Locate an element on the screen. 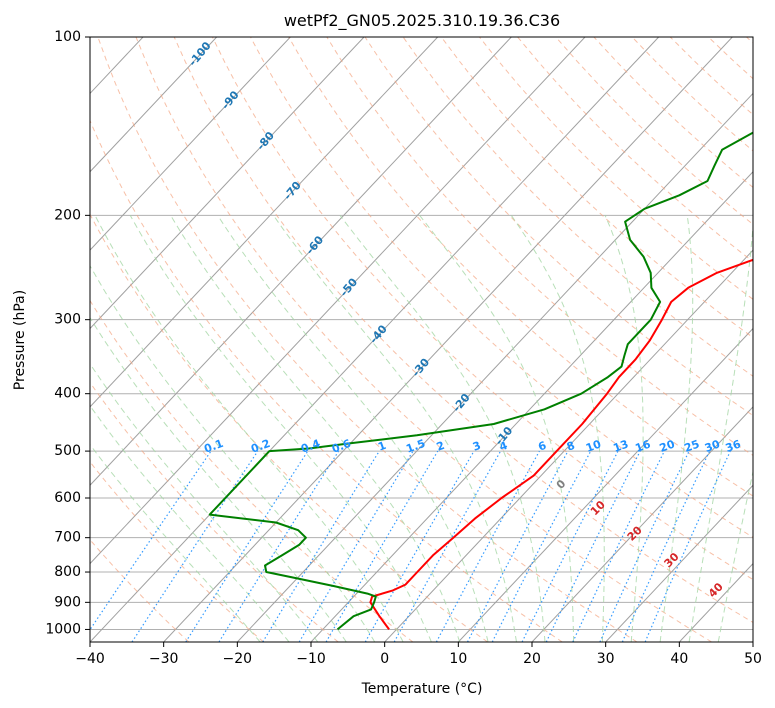 The width and height of the screenshot is (775, 708). y-tick-label: 300 is located at coordinates (67, 320).